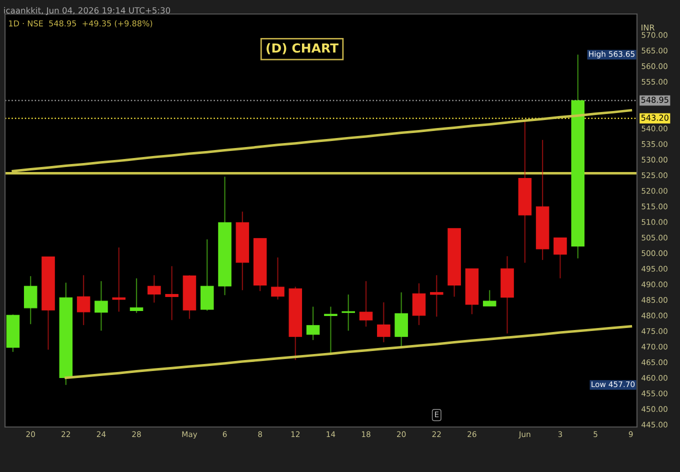 This screenshot has height=472, width=680. What do you see at coordinates (648, 27) in the screenshot?
I see `text: INR` at bounding box center [648, 27].